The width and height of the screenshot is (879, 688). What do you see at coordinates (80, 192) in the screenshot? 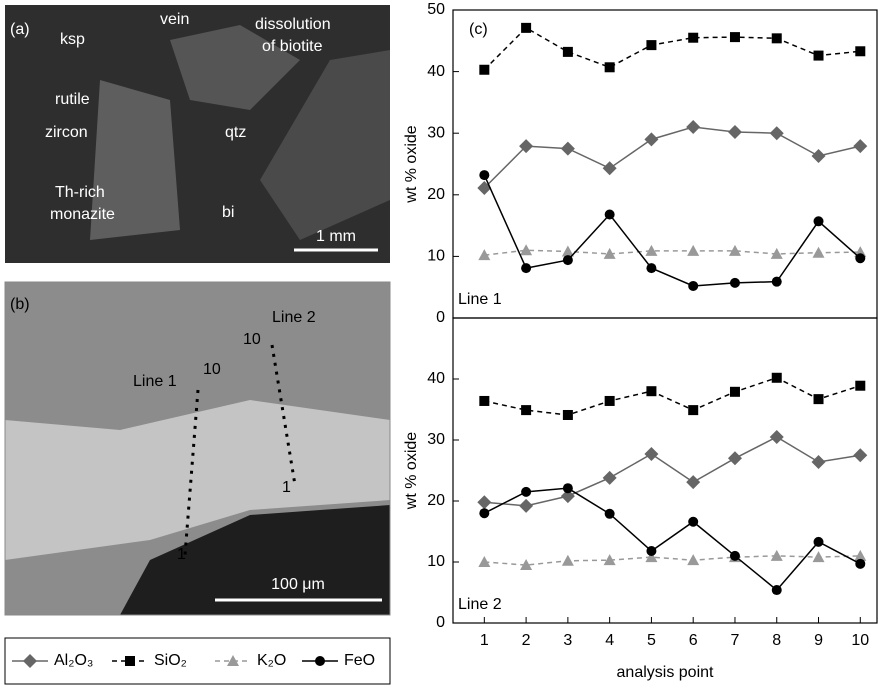
I see `annotation: Th-rich` at bounding box center [80, 192].